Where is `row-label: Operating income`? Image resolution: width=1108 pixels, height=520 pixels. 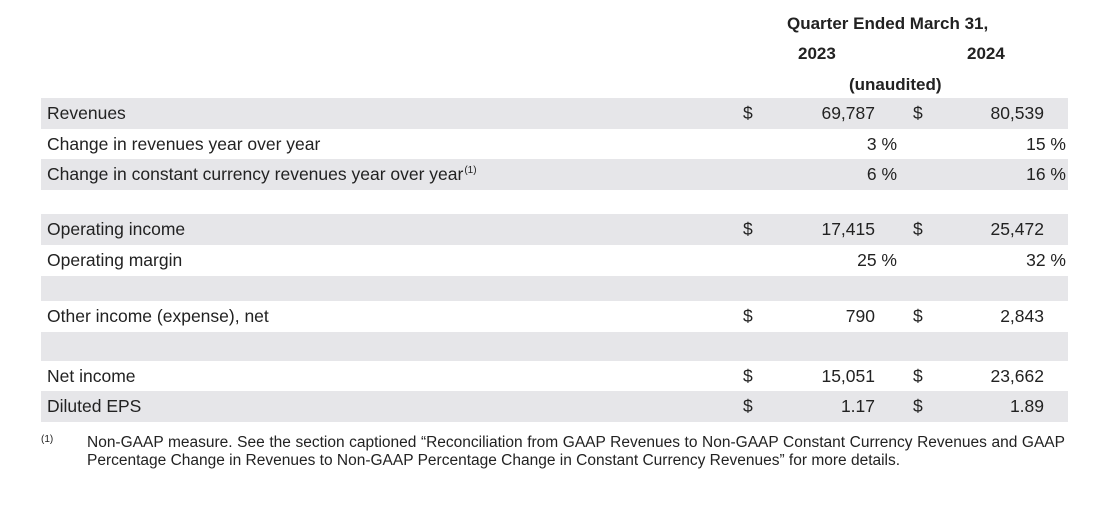
row-label: Operating income is located at coordinates (116, 229).